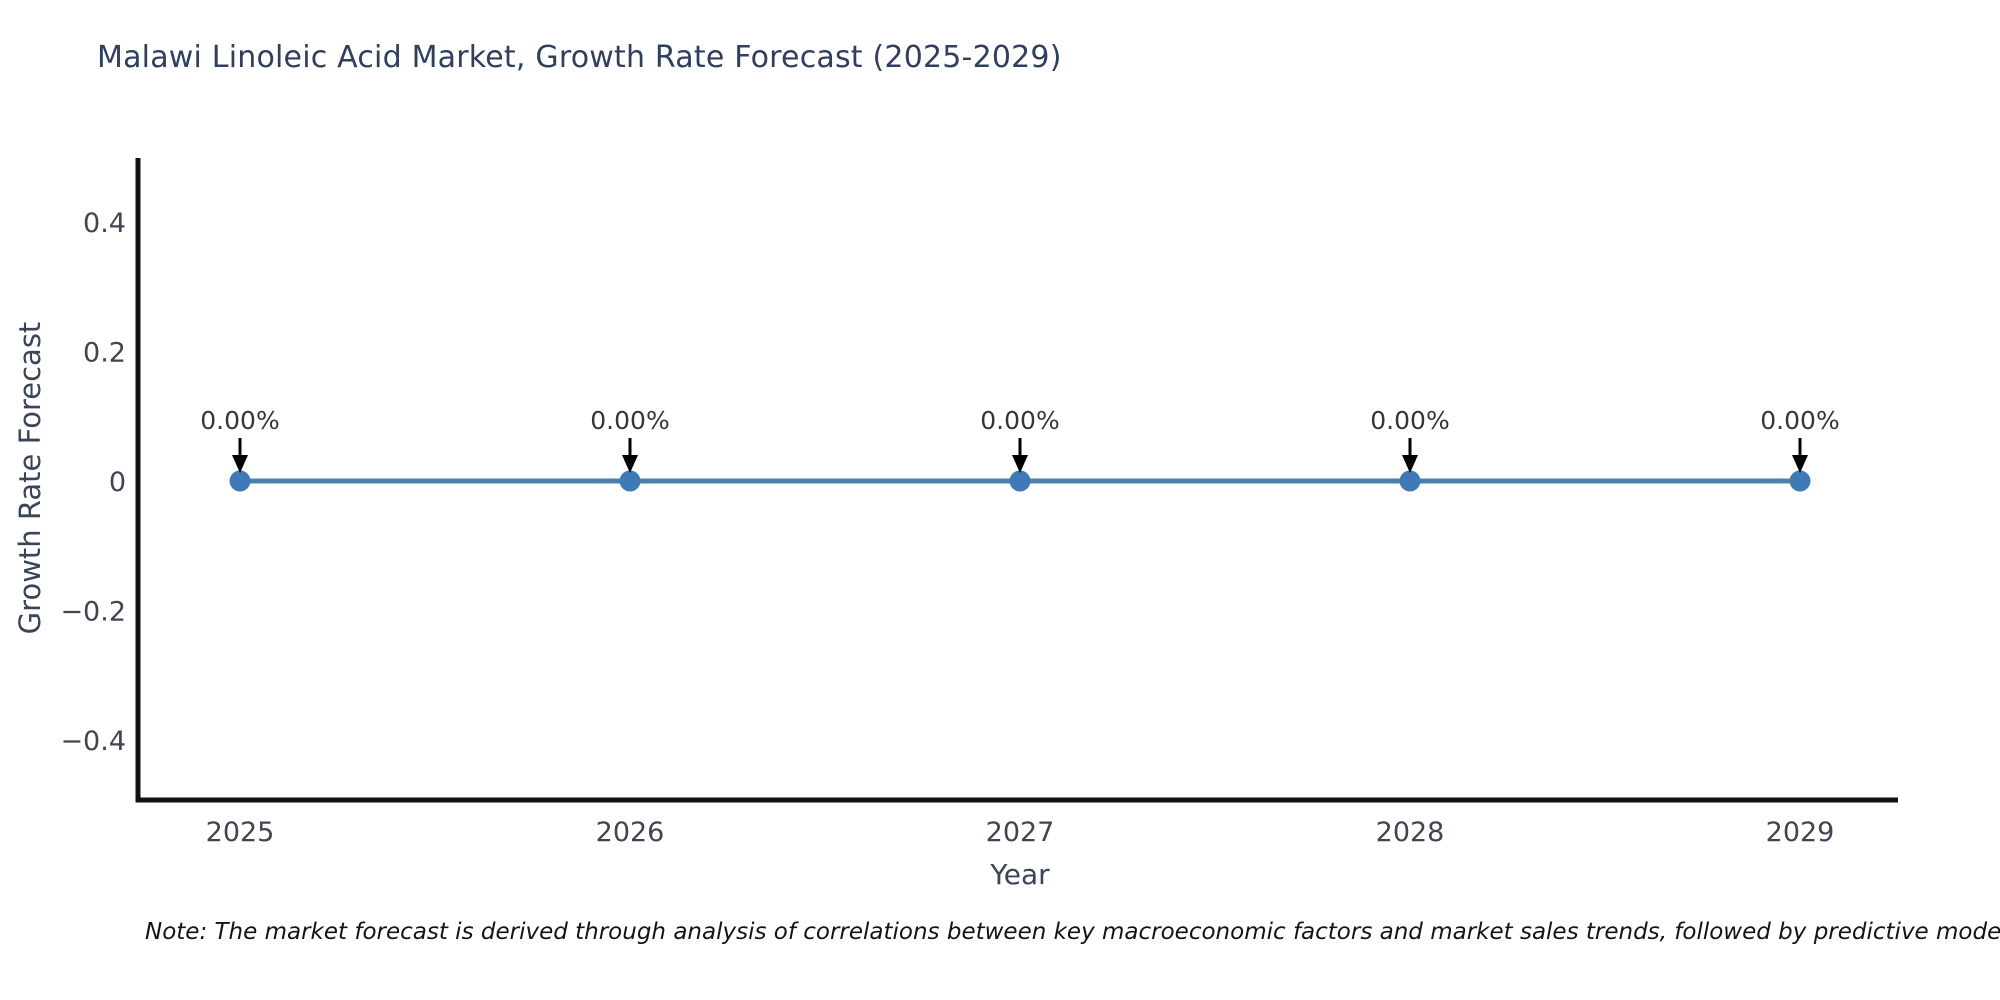 Image resolution: width=2000 pixels, height=1000 pixels. What do you see at coordinates (117, 482) in the screenshot?
I see `y-tick-label: 0` at bounding box center [117, 482].